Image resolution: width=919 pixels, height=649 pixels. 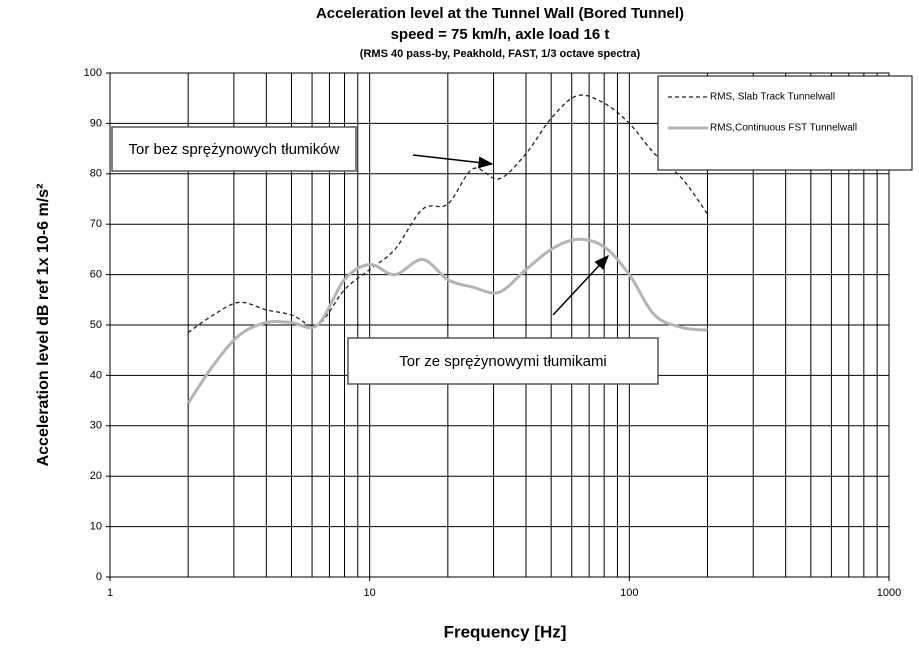 I want to click on y-tick-label: 70, so click(x=96, y=224).